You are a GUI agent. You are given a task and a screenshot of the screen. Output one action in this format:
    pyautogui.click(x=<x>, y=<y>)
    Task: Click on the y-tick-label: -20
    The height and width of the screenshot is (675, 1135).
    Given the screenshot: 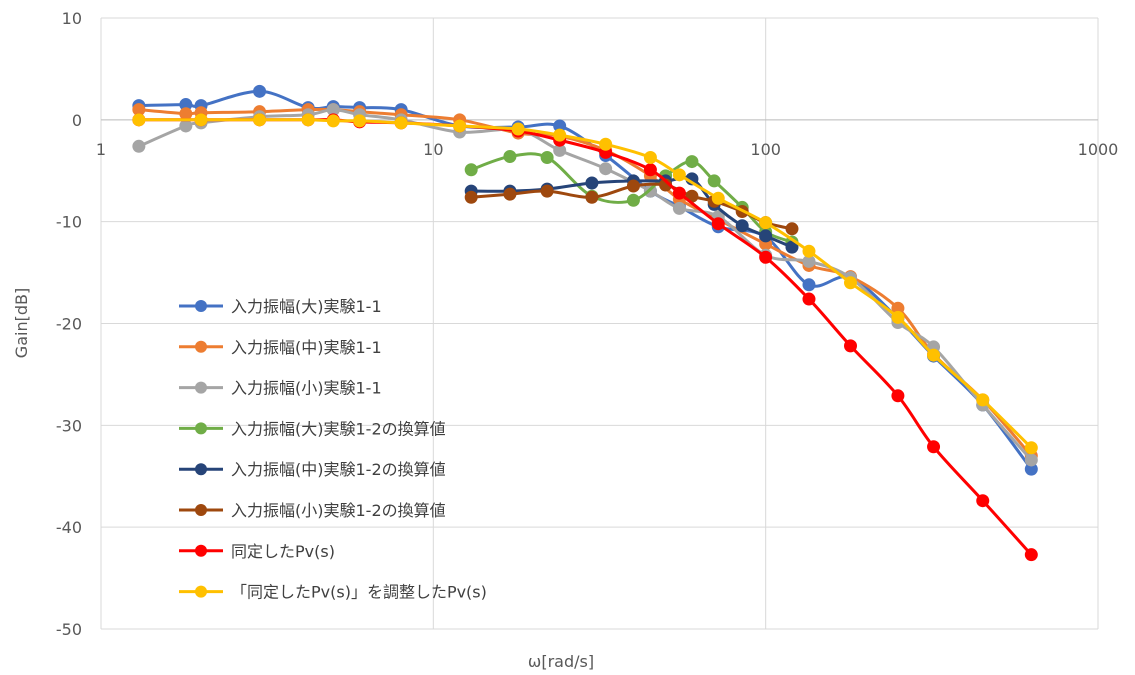 What is the action you would take?
    pyautogui.click(x=69, y=324)
    